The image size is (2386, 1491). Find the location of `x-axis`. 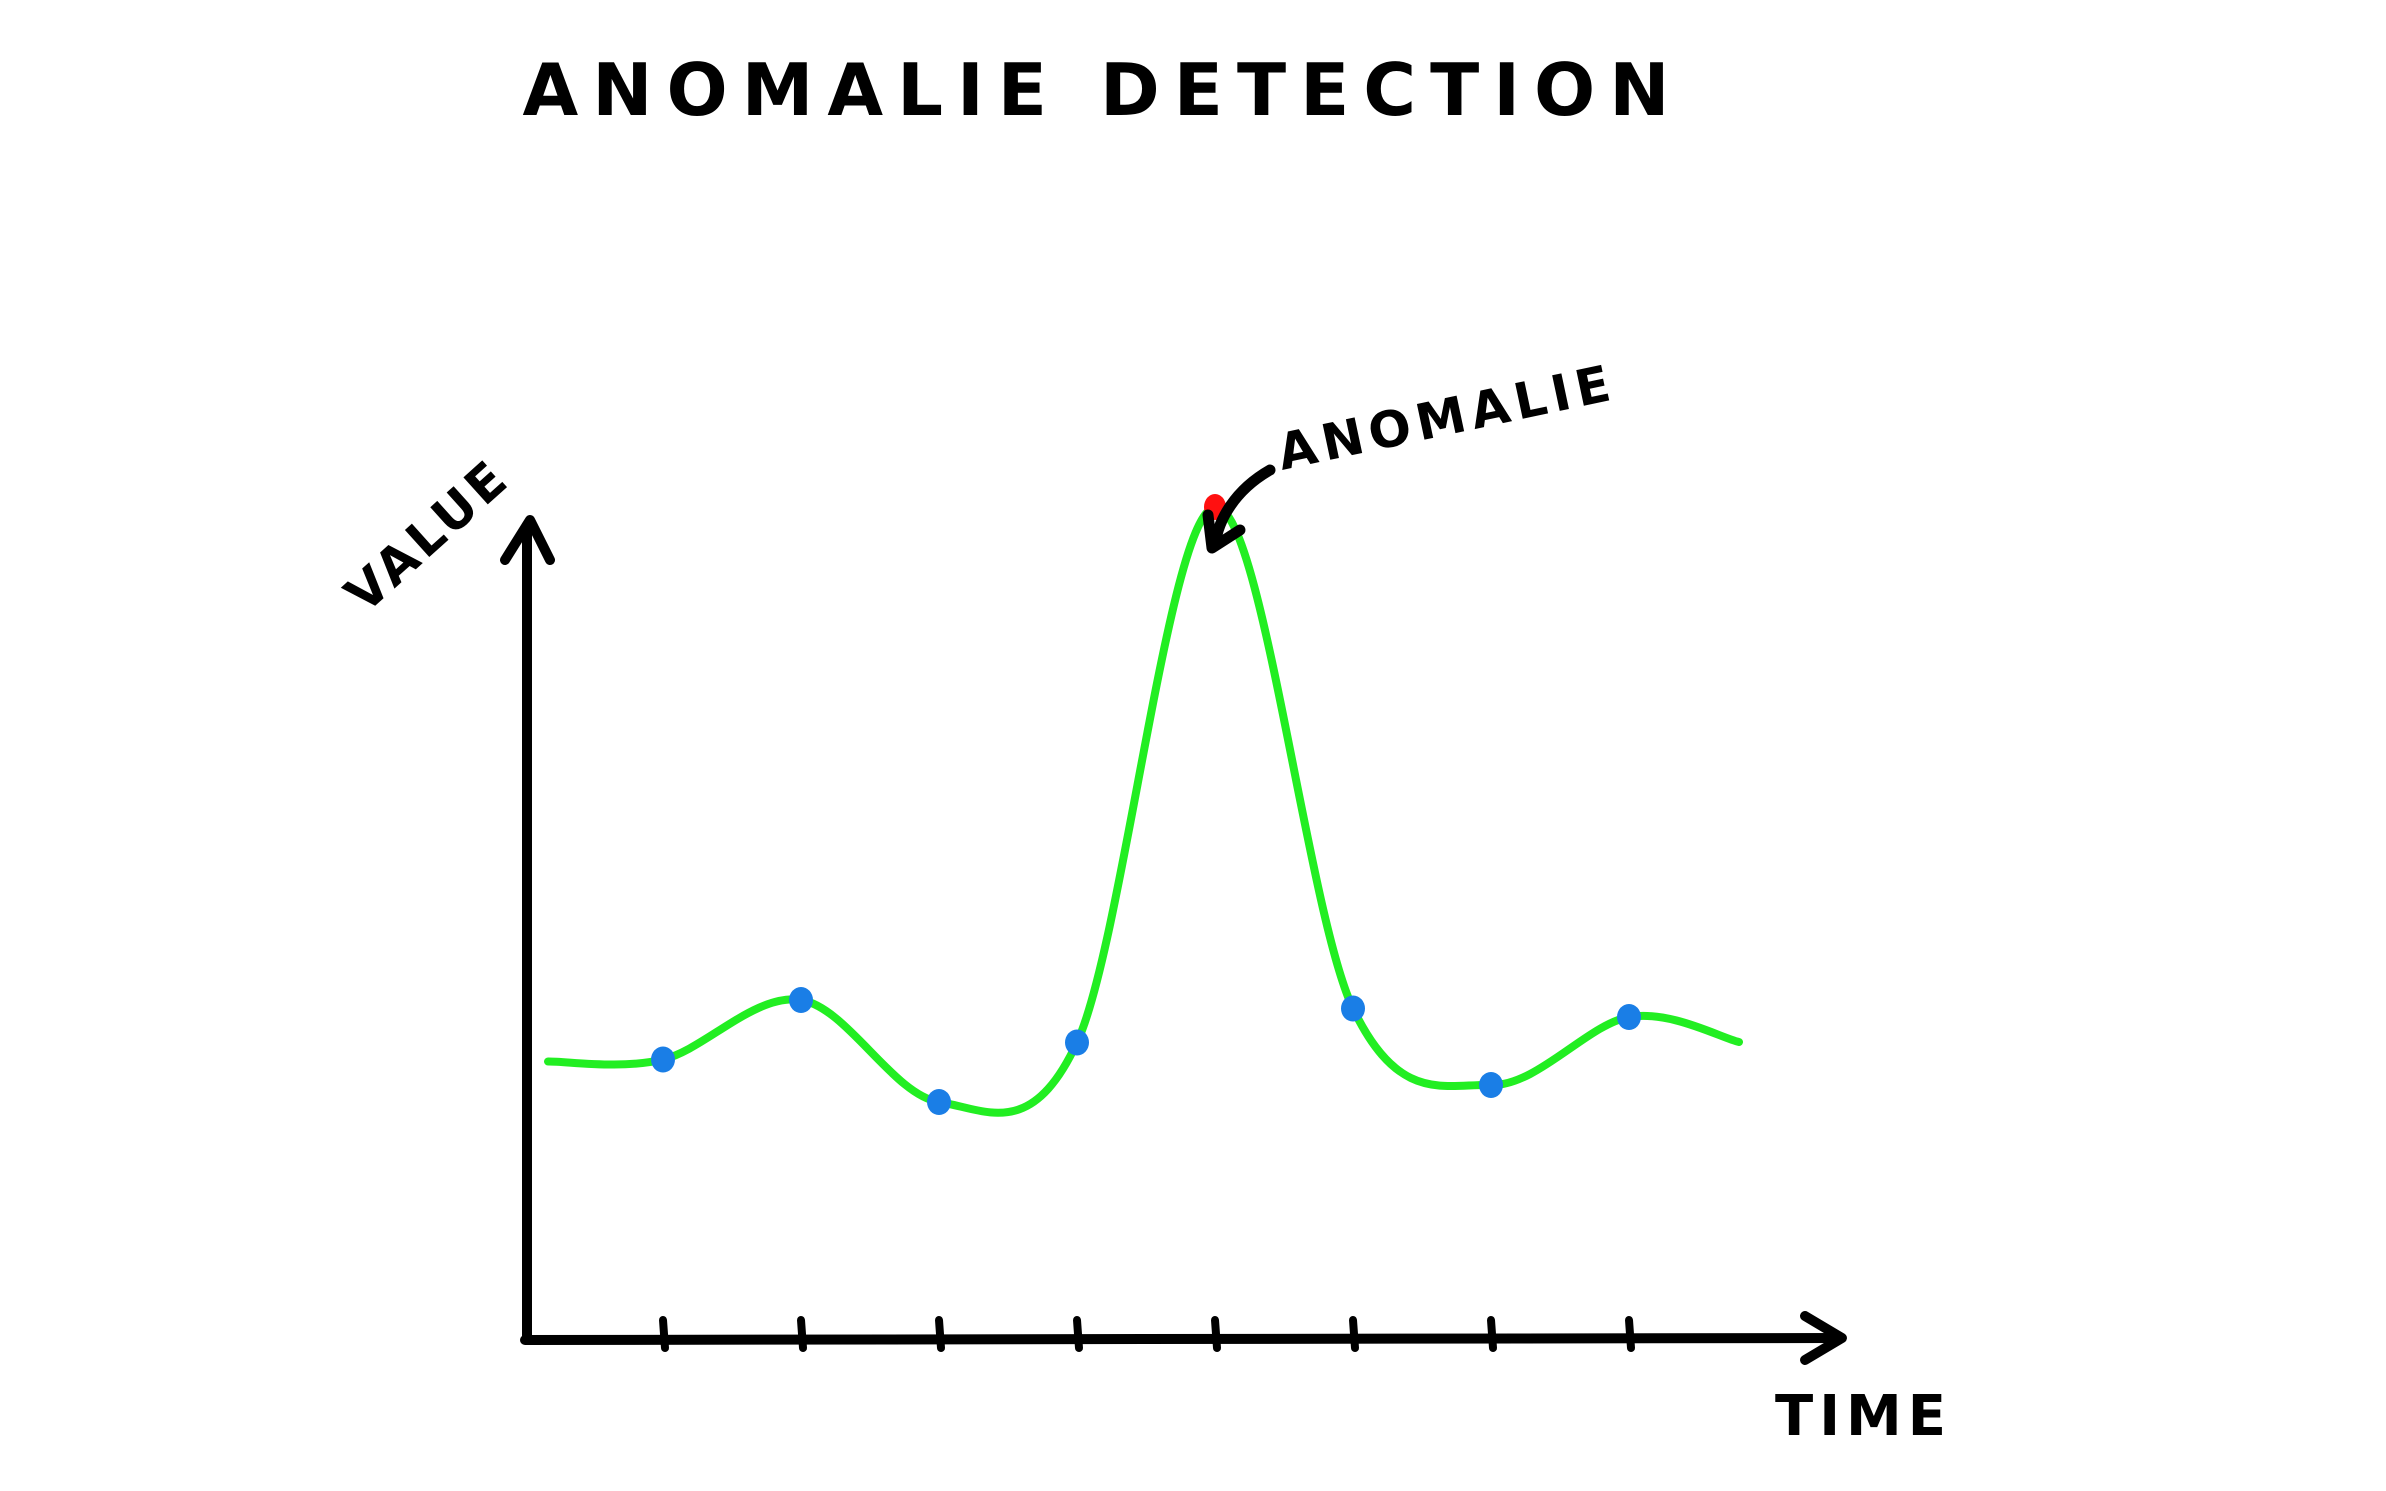

x-axis is located at coordinates (1182, 1339).